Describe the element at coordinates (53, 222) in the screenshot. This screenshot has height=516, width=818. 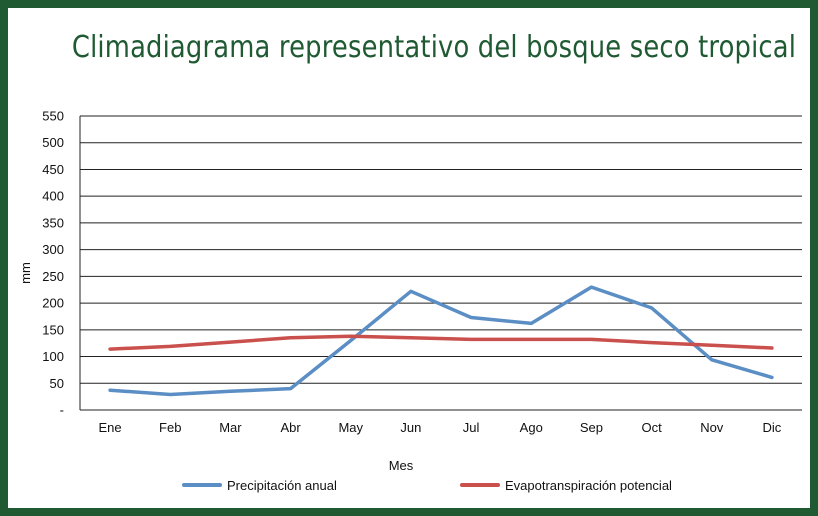
I see `y-tick-label: 350` at that location.